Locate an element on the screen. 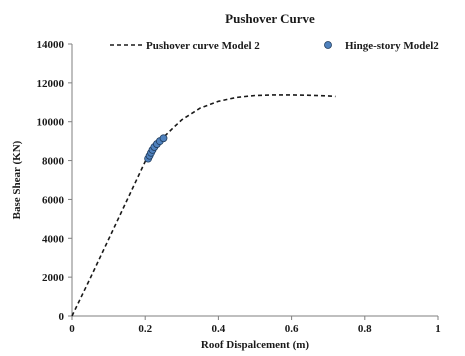 This screenshot has width=465, height=356. x-tick-label: 1 is located at coordinates (438, 329).